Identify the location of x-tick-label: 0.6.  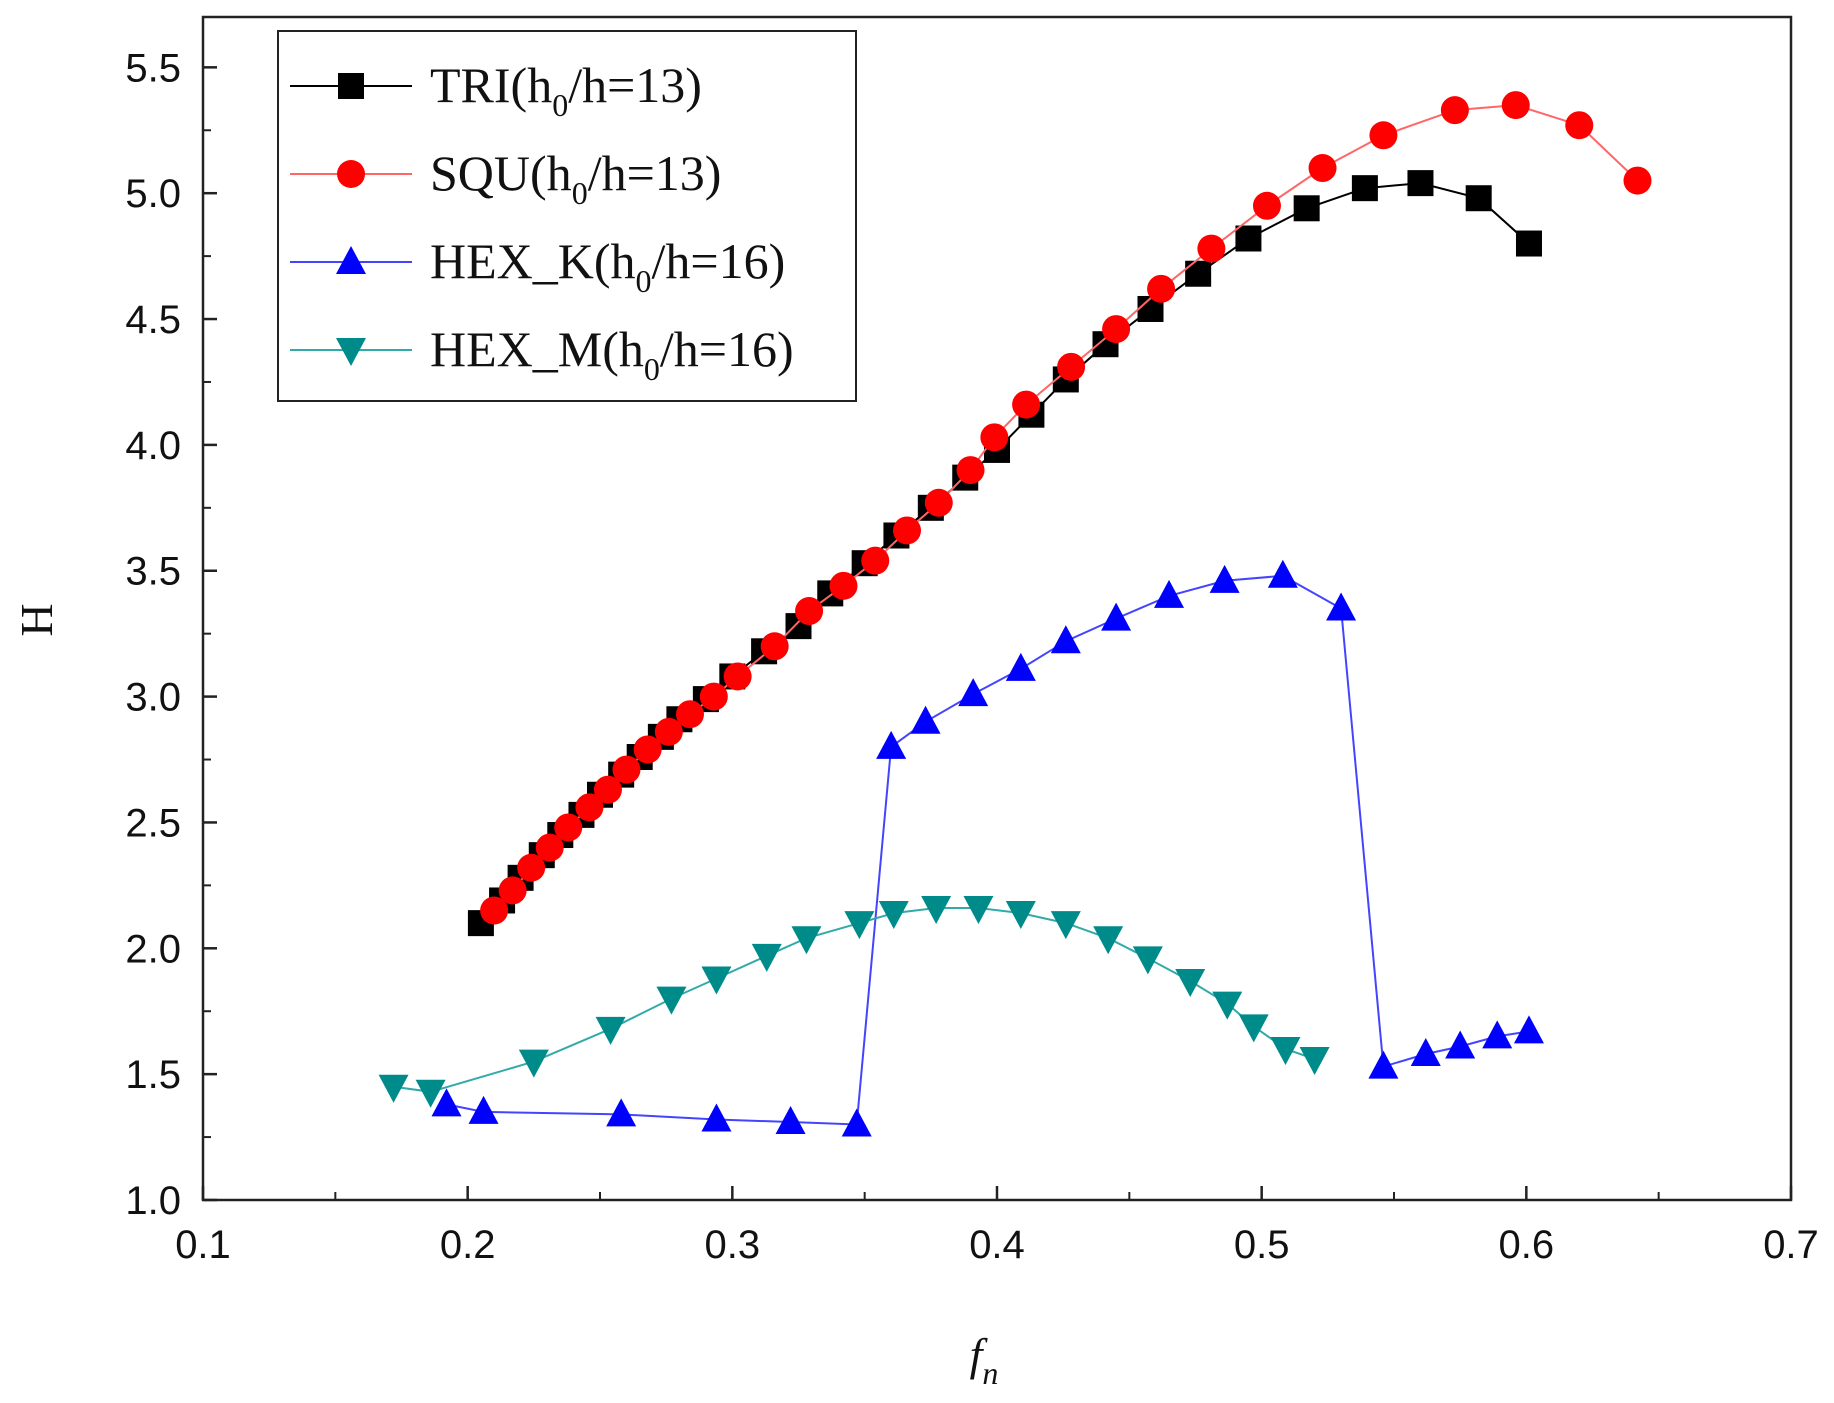
(1527, 1245).